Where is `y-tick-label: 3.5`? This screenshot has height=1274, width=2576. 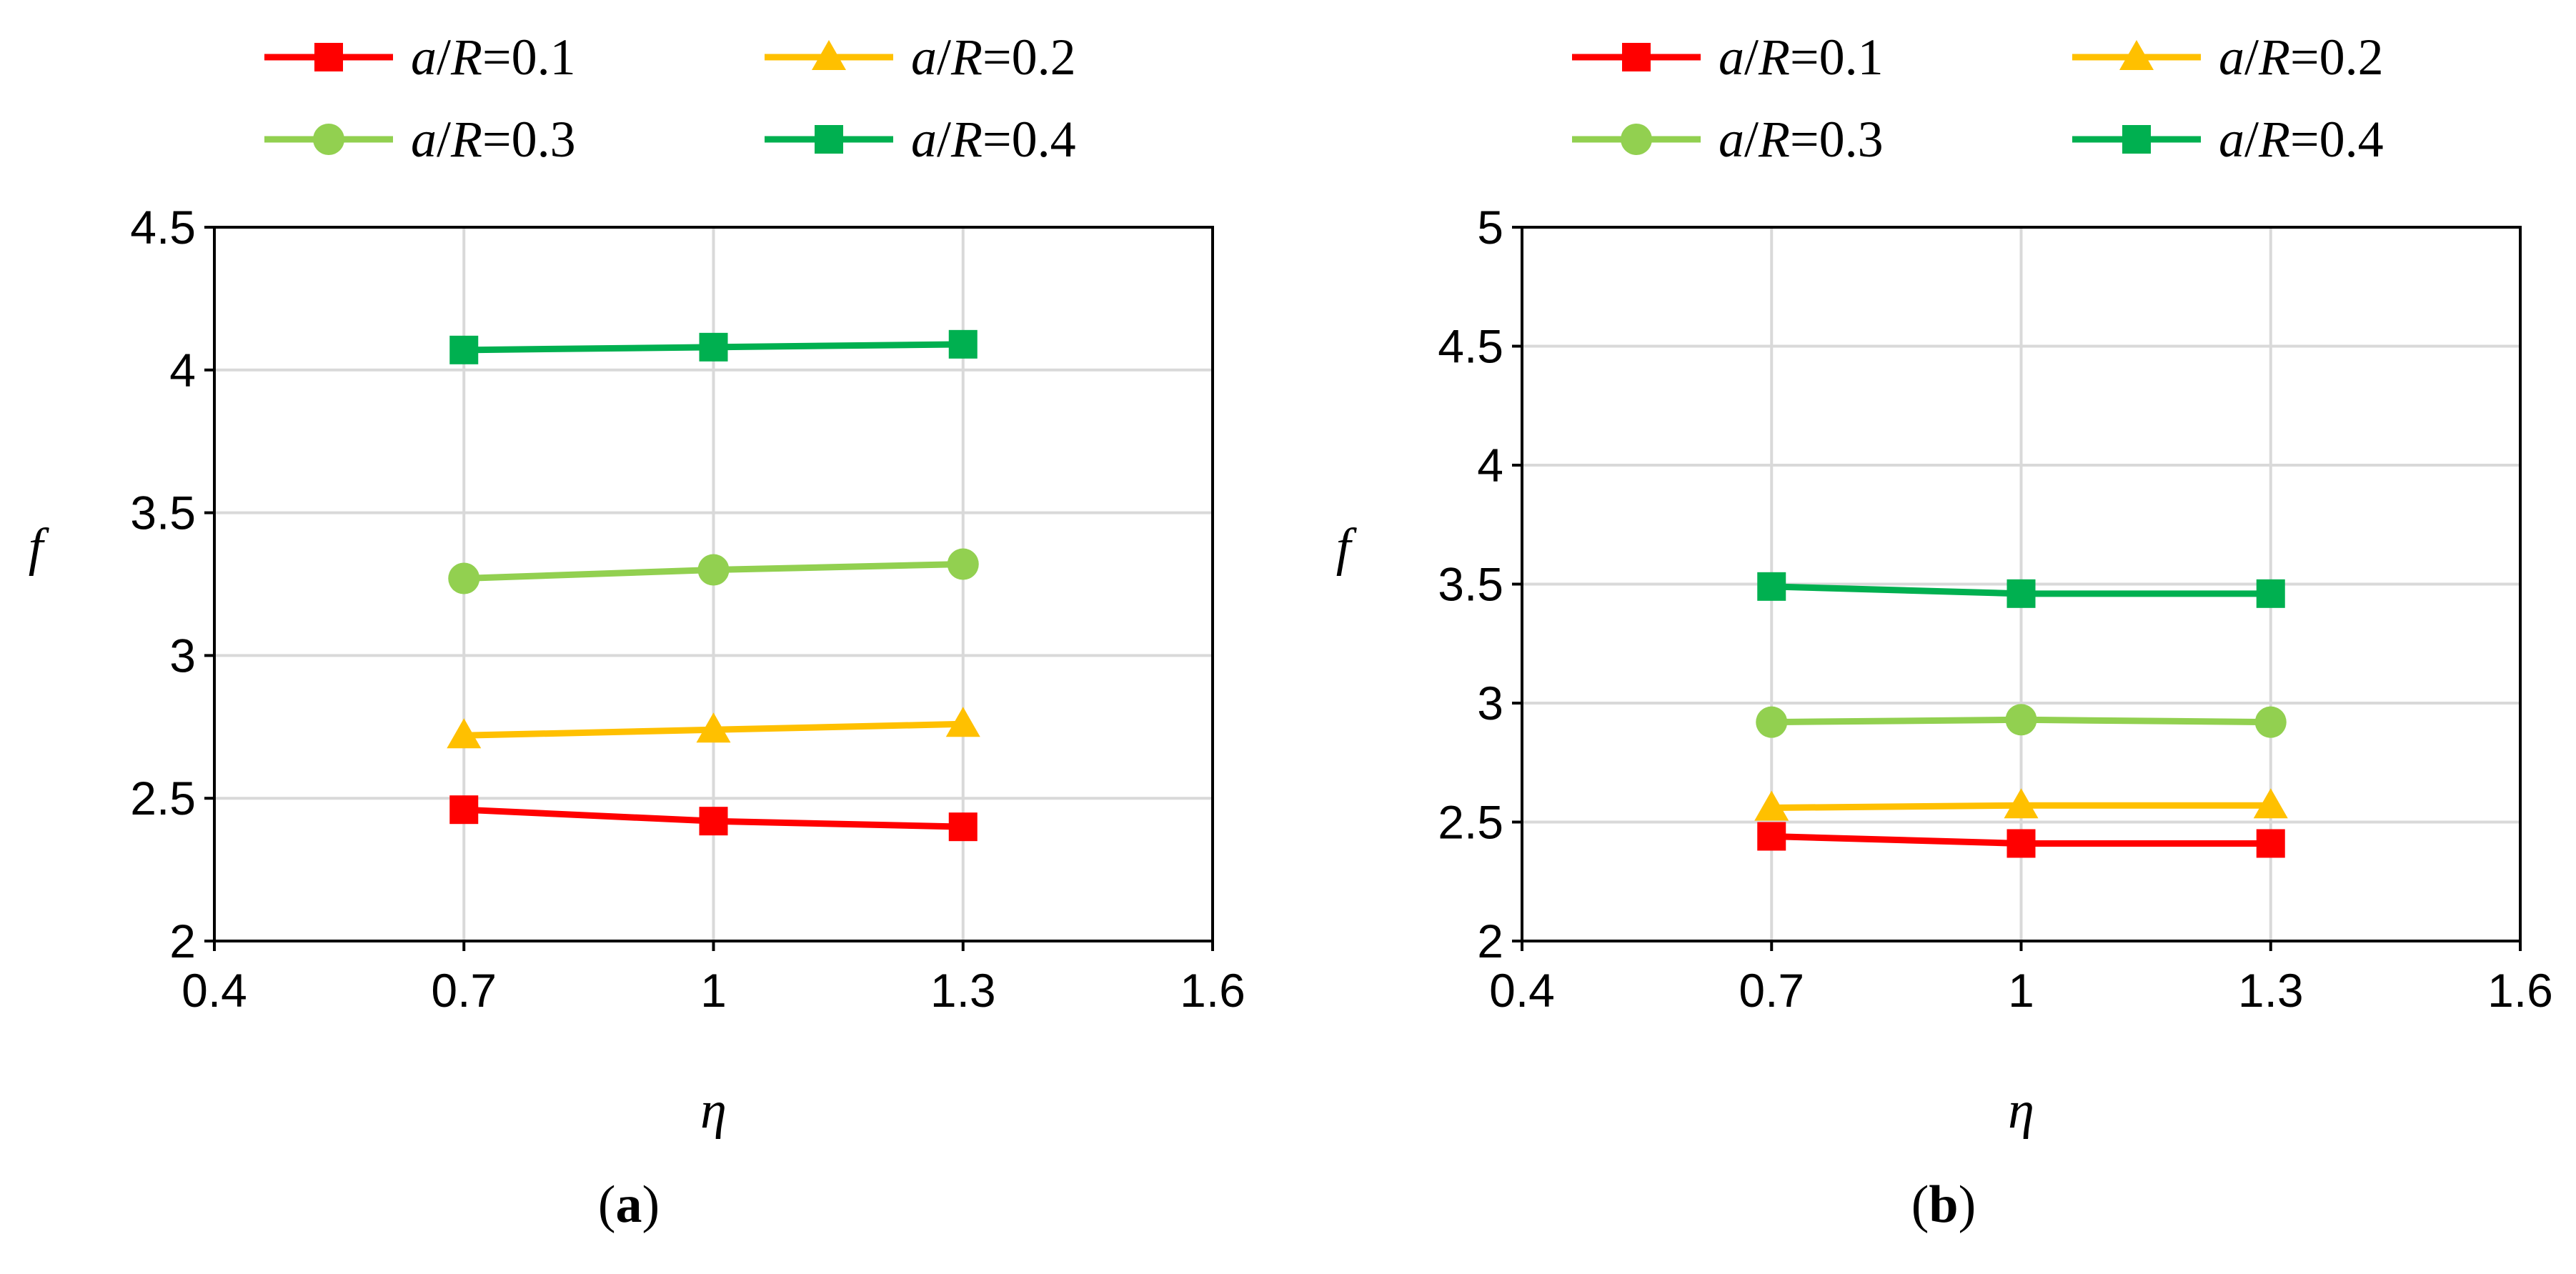
y-tick-label: 3.5 is located at coordinates (1470, 584).